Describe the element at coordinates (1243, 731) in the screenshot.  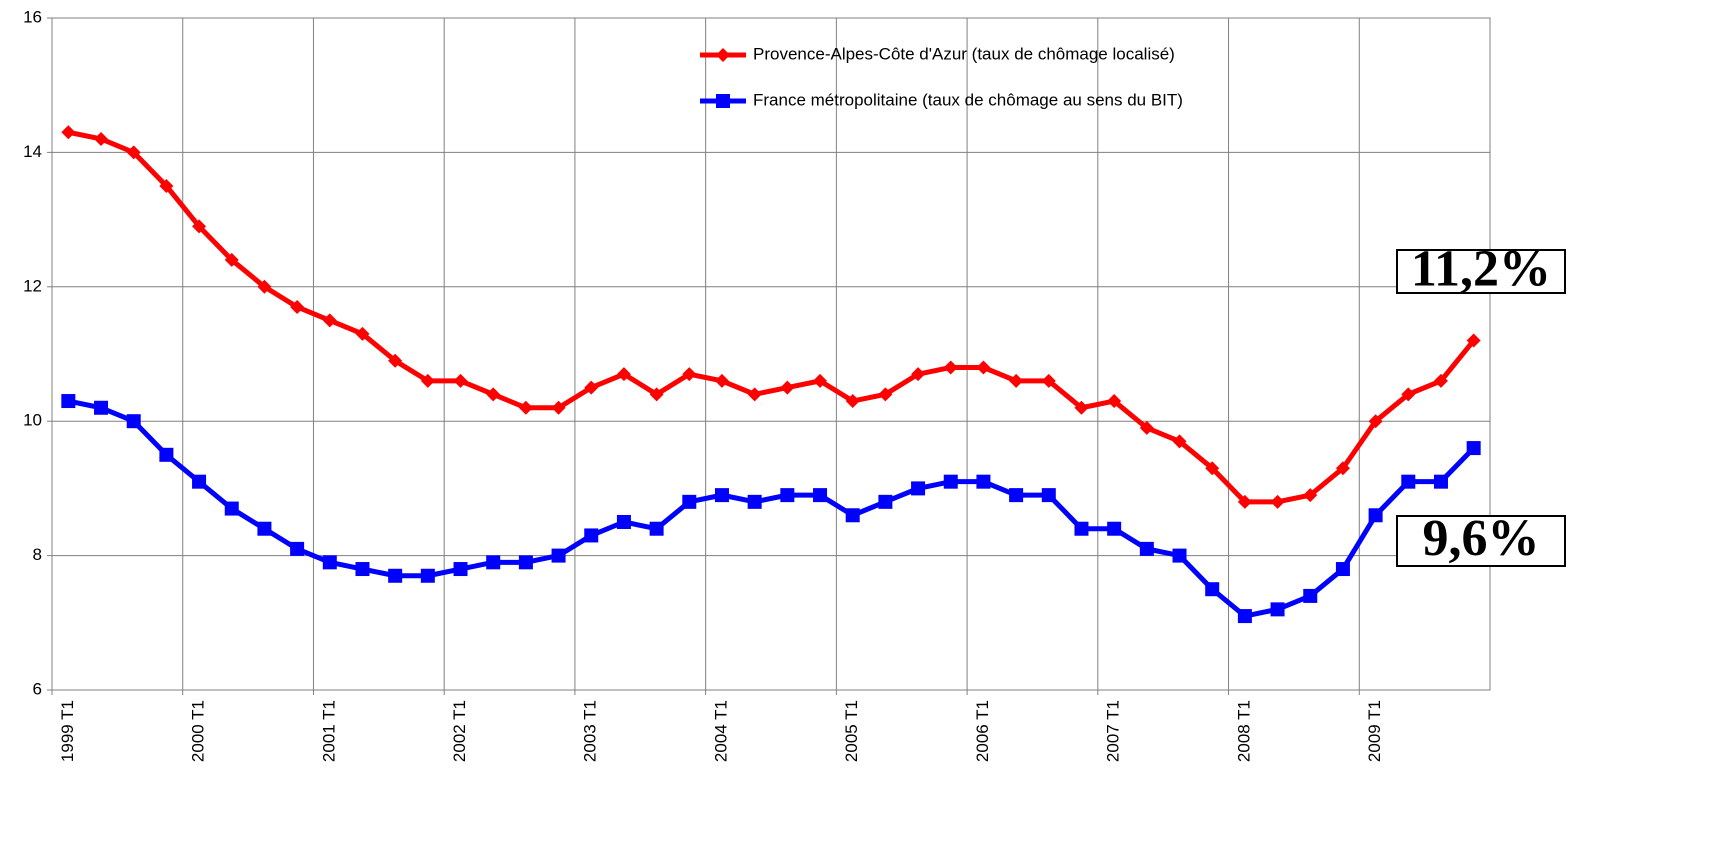
I see `x-tick-label: 2008 T1` at that location.